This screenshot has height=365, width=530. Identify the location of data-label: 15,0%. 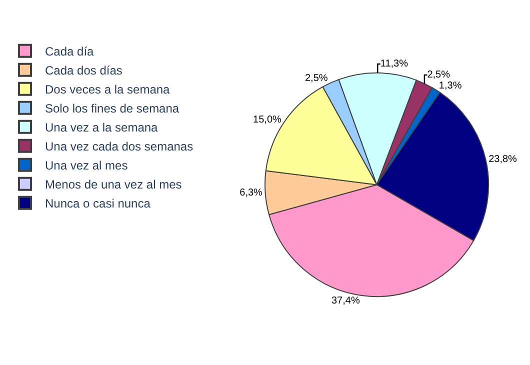
(267, 120).